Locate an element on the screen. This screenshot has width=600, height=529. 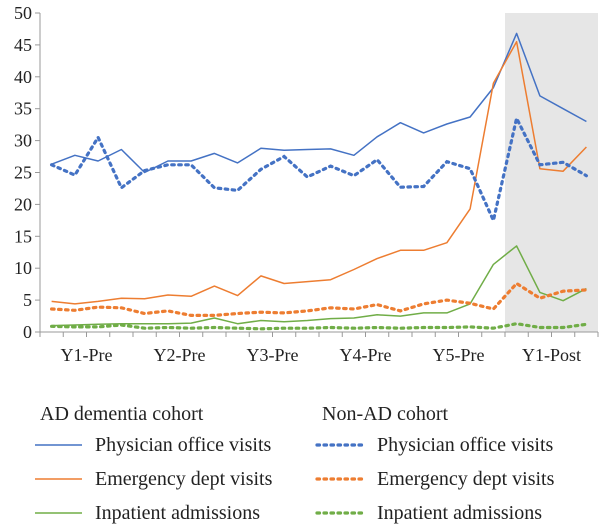
legend-heading: AD dementia cohort is located at coordinates (122, 414).